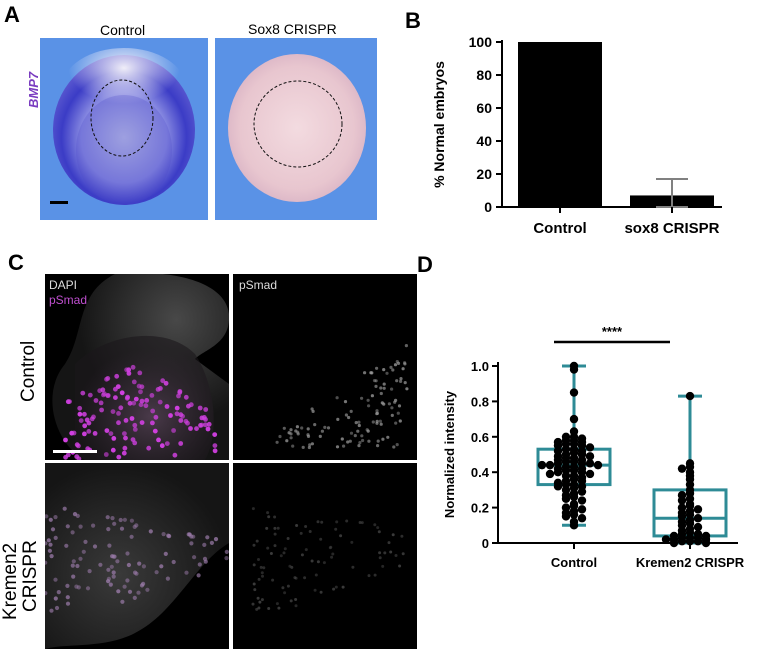  What do you see at coordinates (612, 331) in the screenshot?
I see `d-significance-label: ****` at bounding box center [612, 331].